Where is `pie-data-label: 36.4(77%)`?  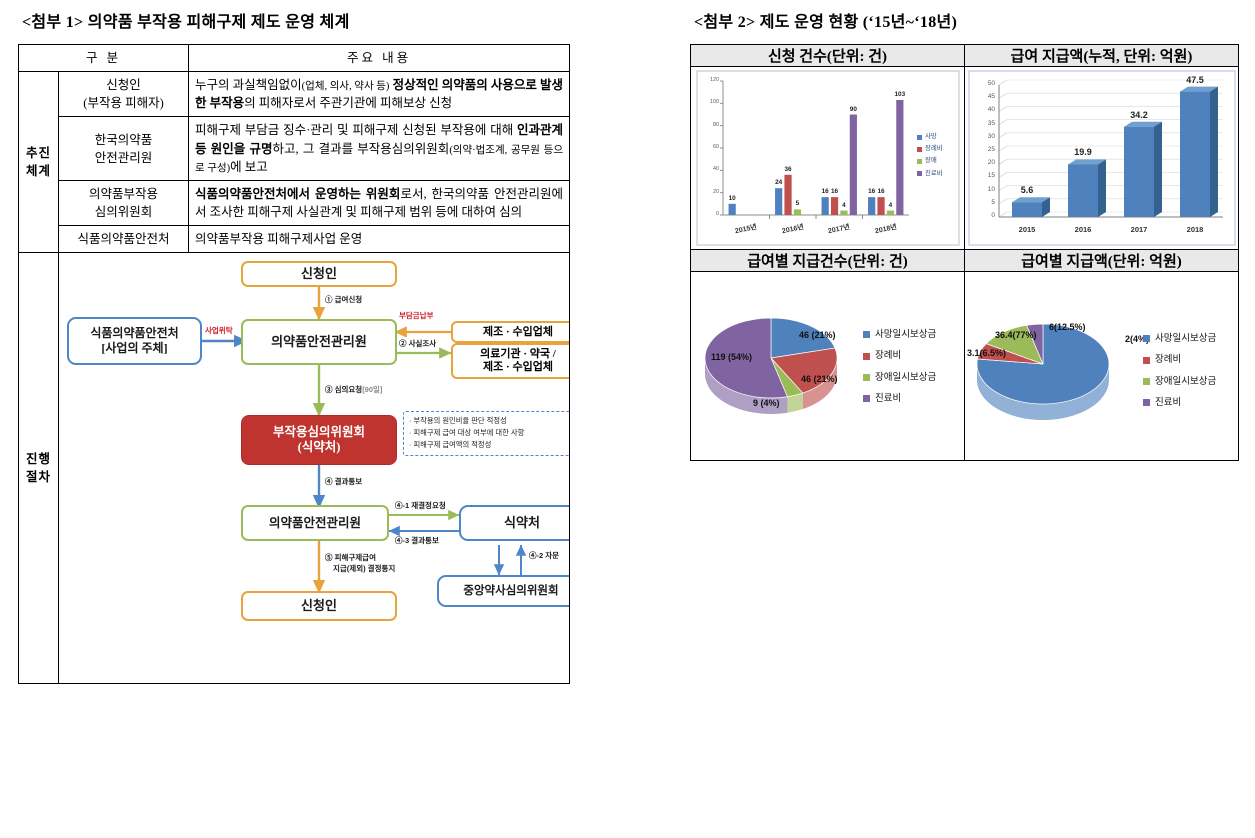 pie-data-label: 36.4(77%) is located at coordinates (1016, 335).